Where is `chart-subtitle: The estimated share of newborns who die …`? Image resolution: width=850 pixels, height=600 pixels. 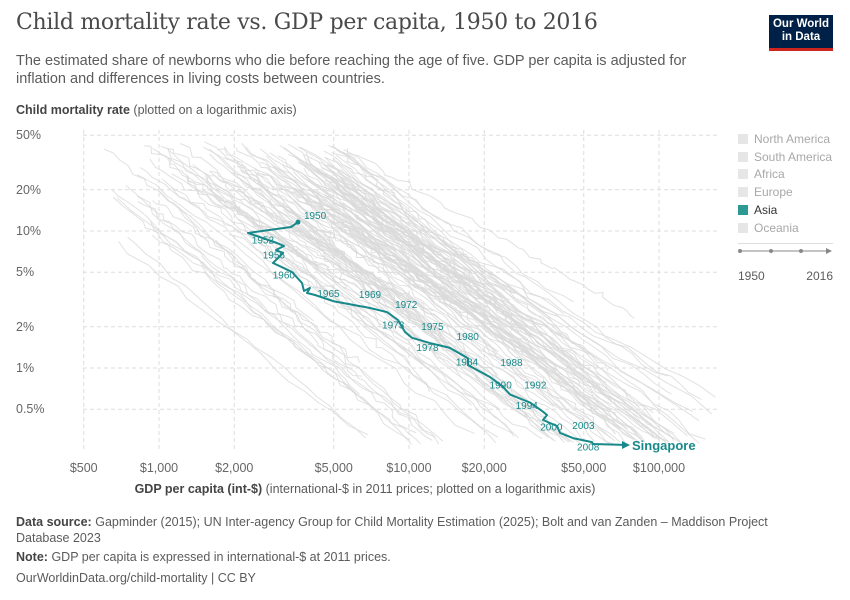 chart-subtitle: The estimated share of newborns who die … is located at coordinates (351, 70).